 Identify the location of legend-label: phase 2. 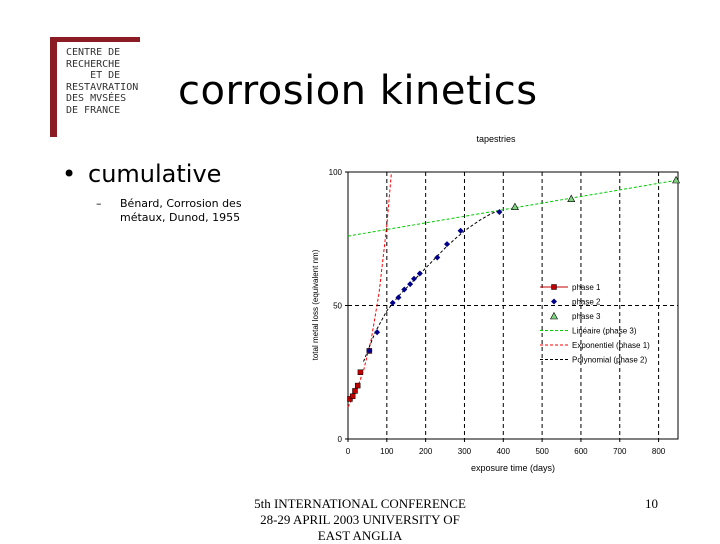
(586, 302).